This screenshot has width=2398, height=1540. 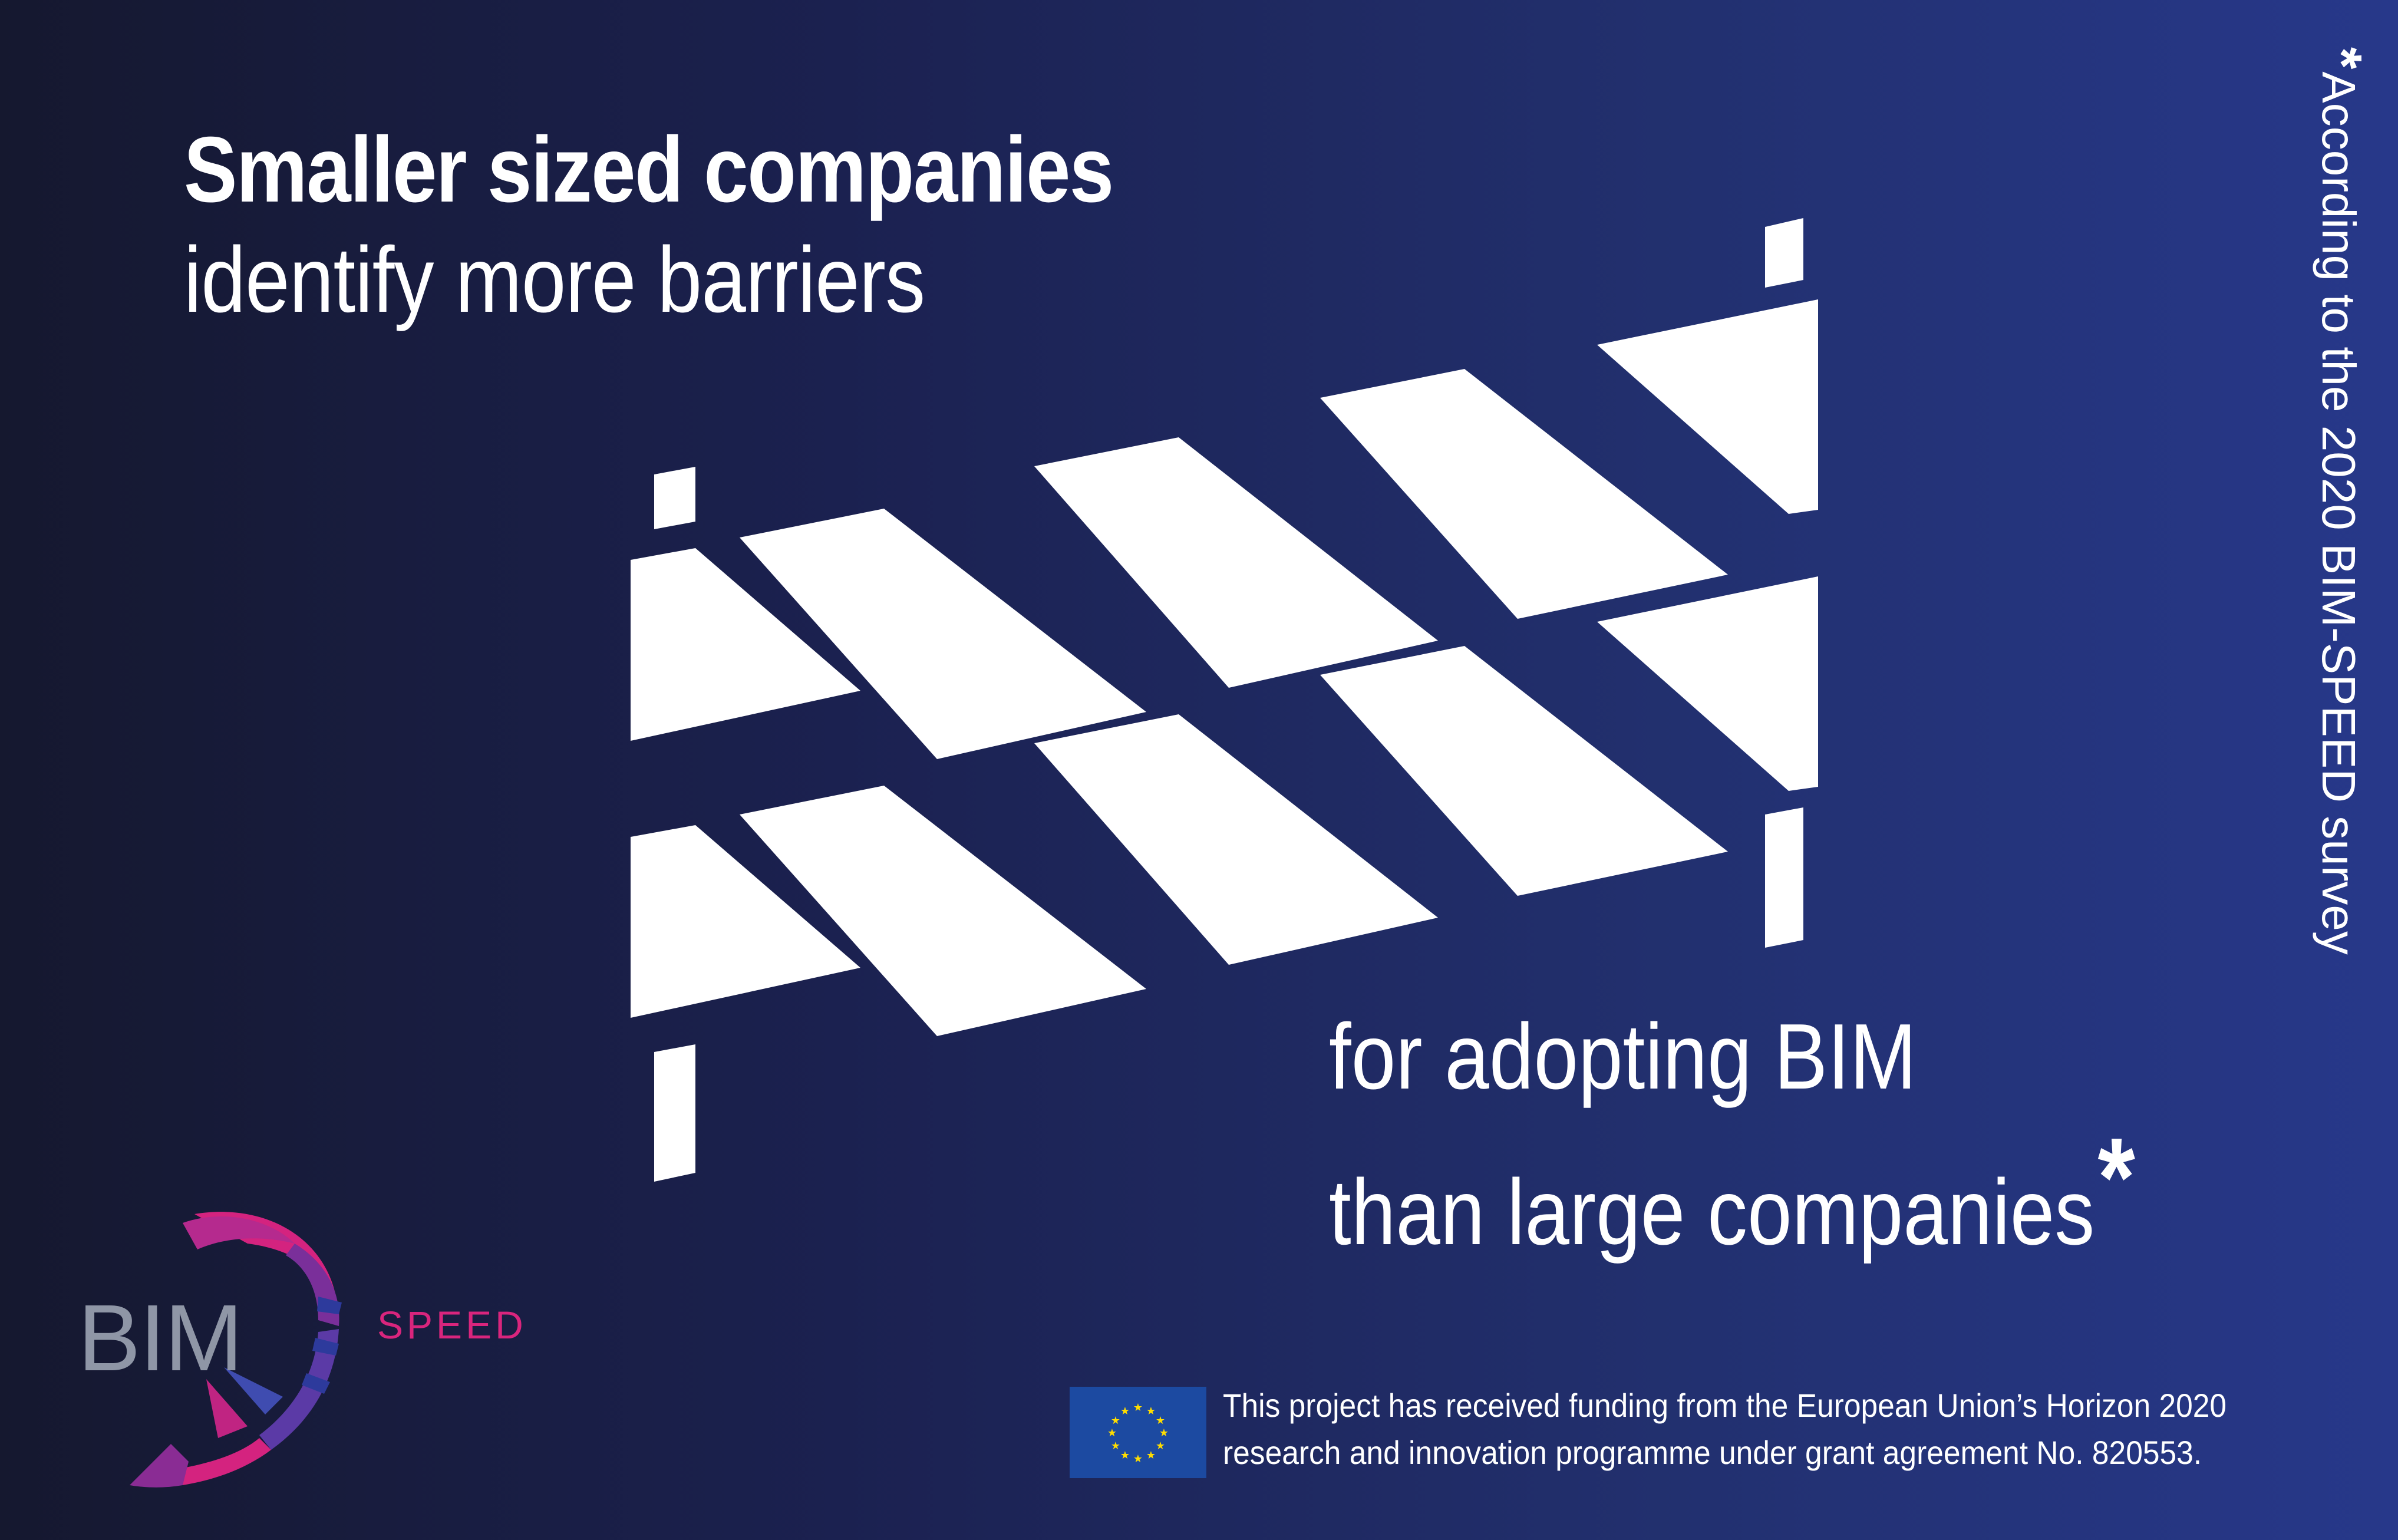 I want to click on logo-bim-text: BIM, so click(x=161, y=1337).